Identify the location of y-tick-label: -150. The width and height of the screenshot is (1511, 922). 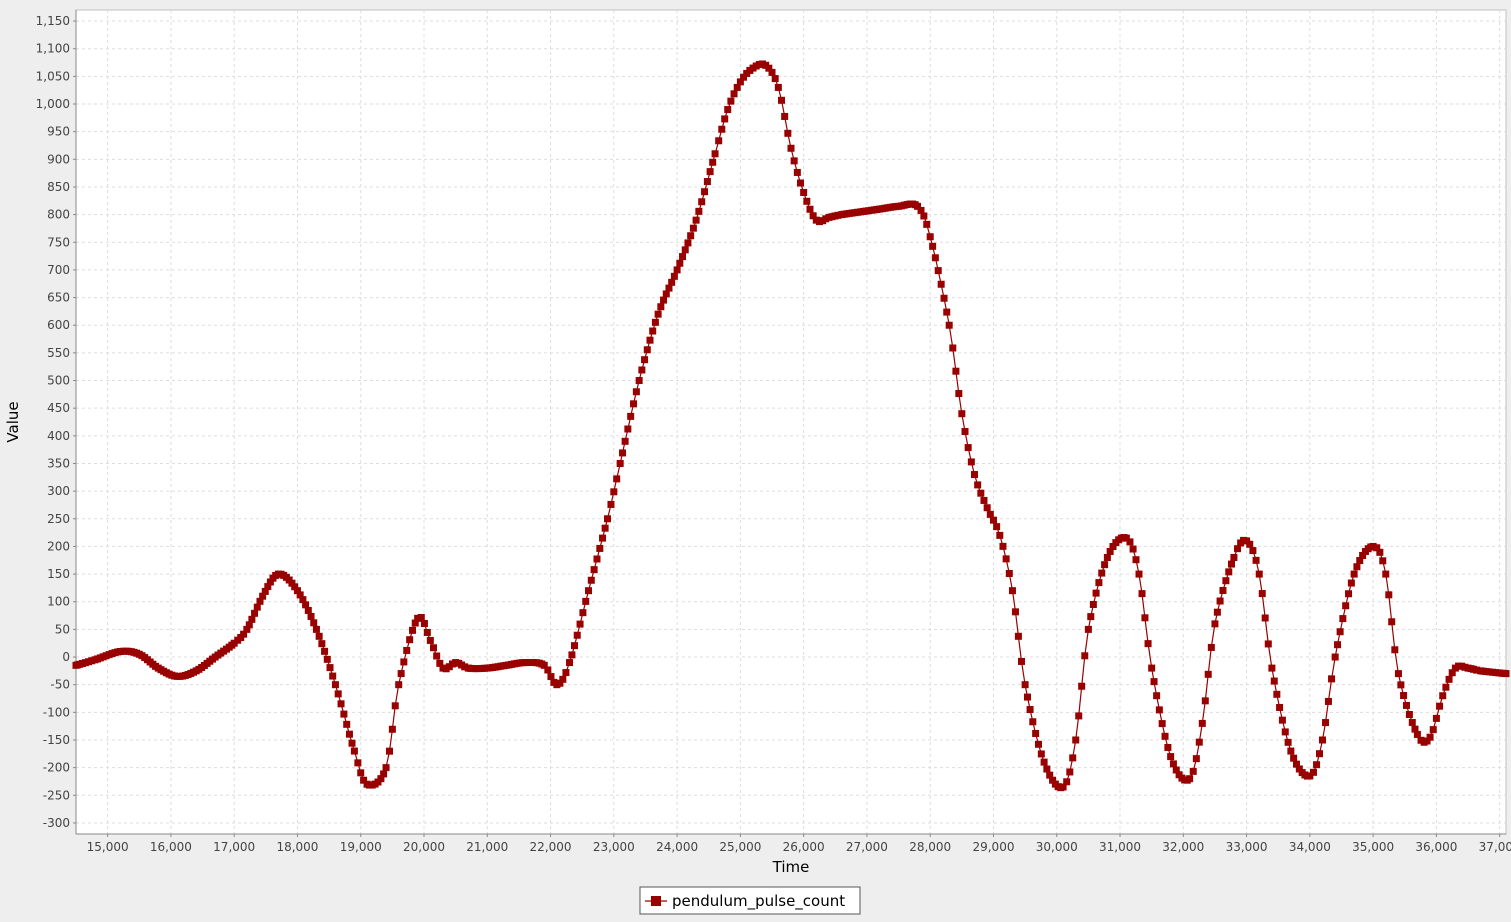
(56, 740).